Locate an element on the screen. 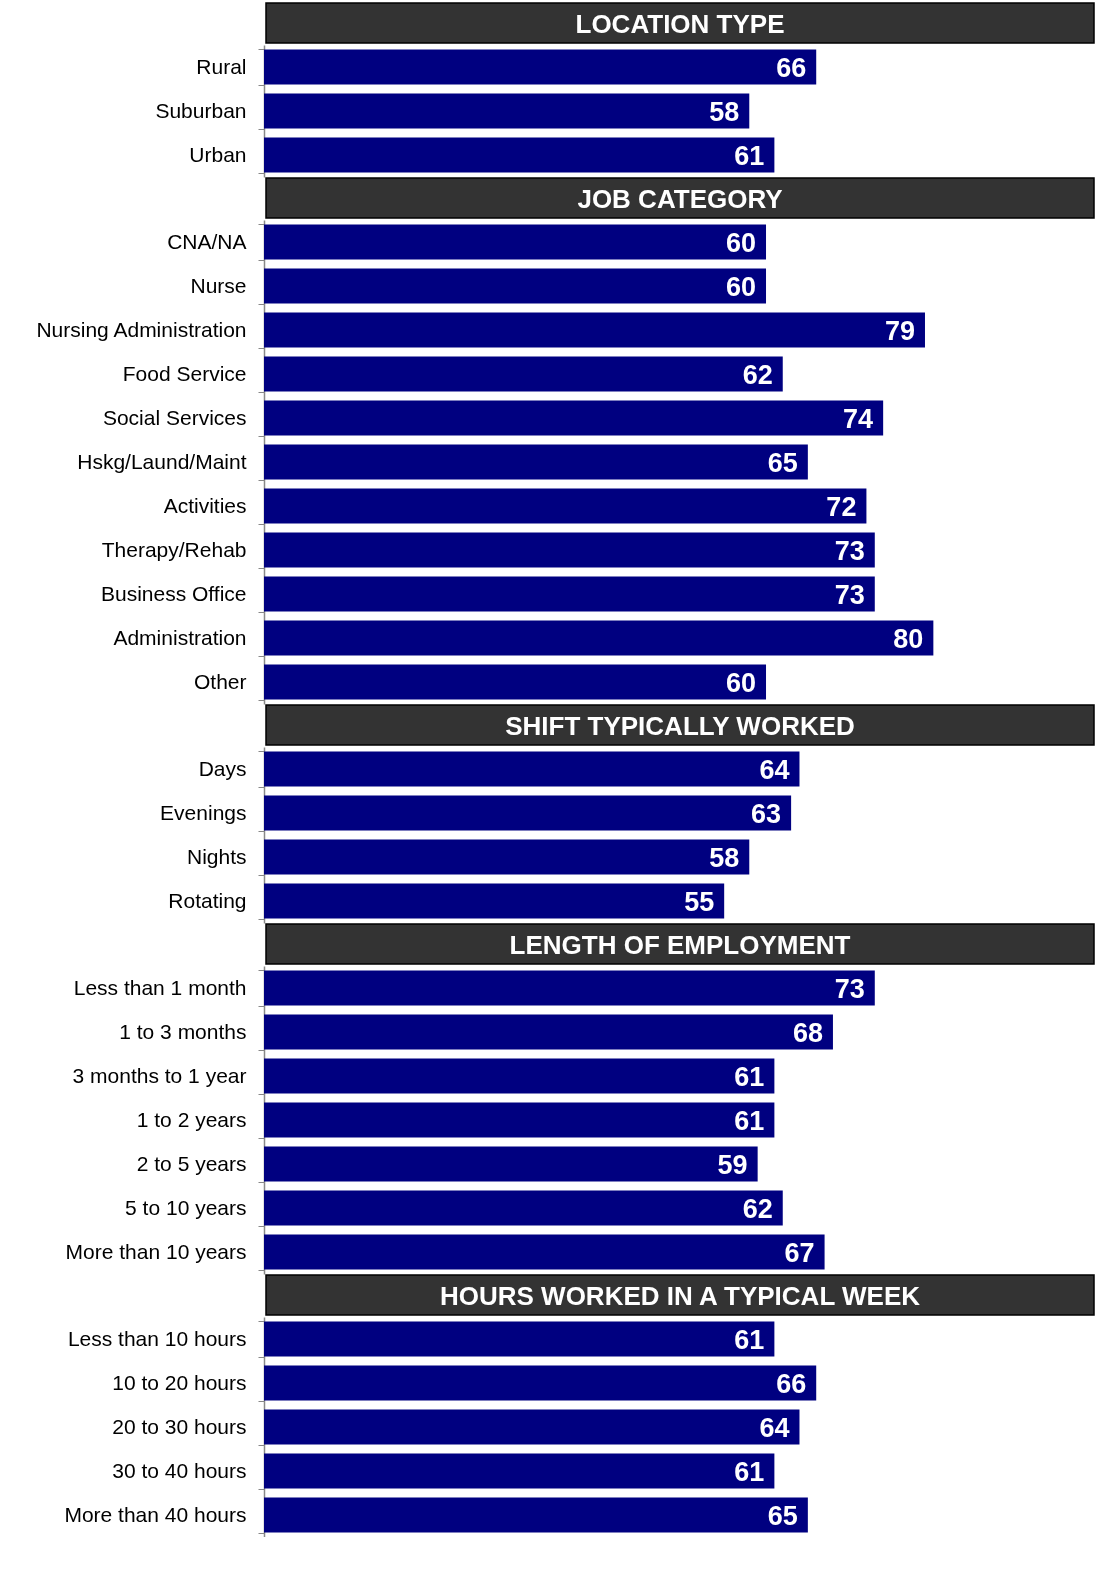 The width and height of the screenshot is (1102, 1573). data-label: 80 is located at coordinates (908, 639).